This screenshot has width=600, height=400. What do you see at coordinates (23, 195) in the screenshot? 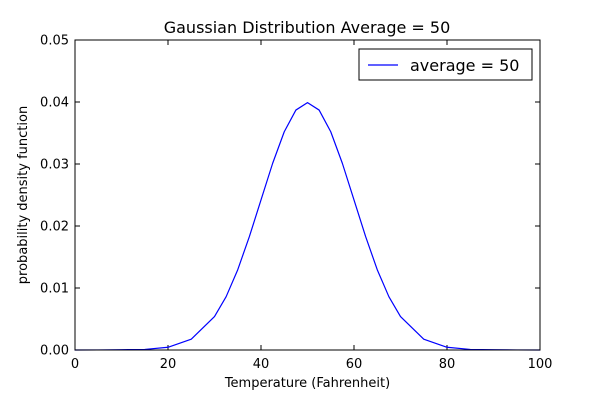
I see `y-axis-label: probability density function` at bounding box center [23, 195].